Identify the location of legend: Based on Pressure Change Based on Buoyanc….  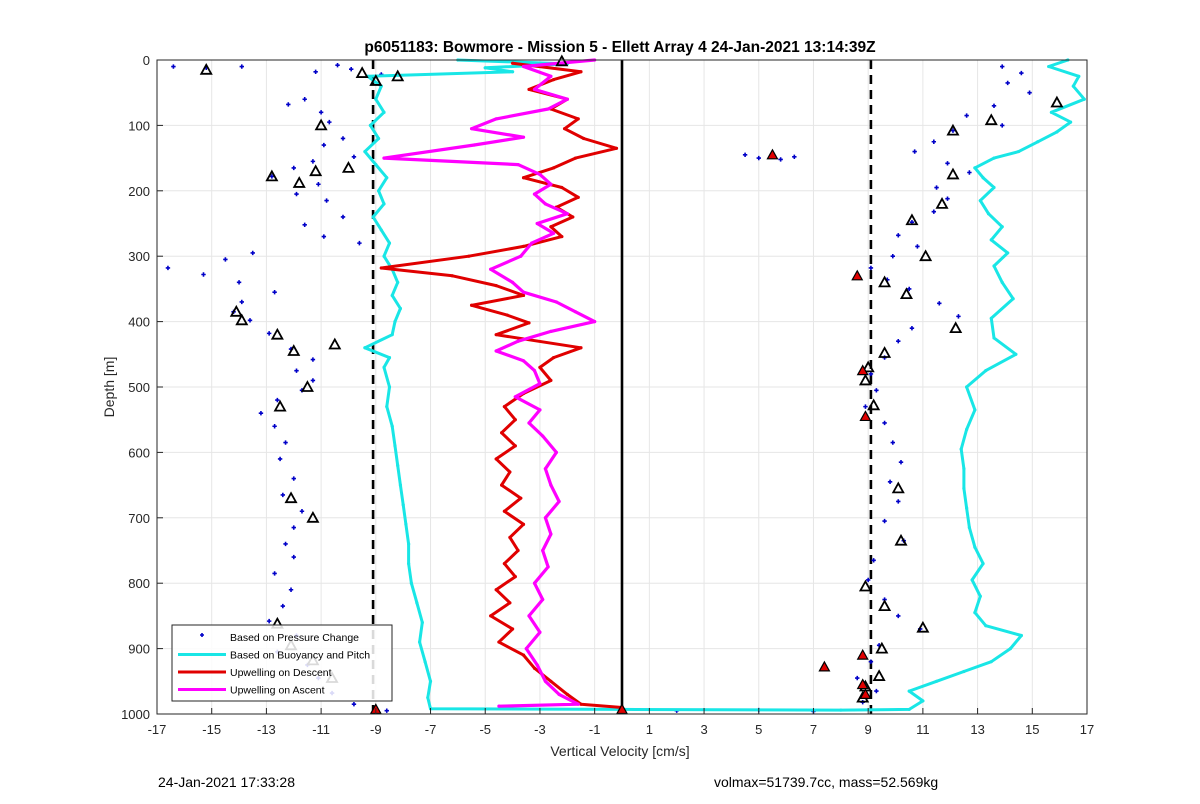
(282, 663).